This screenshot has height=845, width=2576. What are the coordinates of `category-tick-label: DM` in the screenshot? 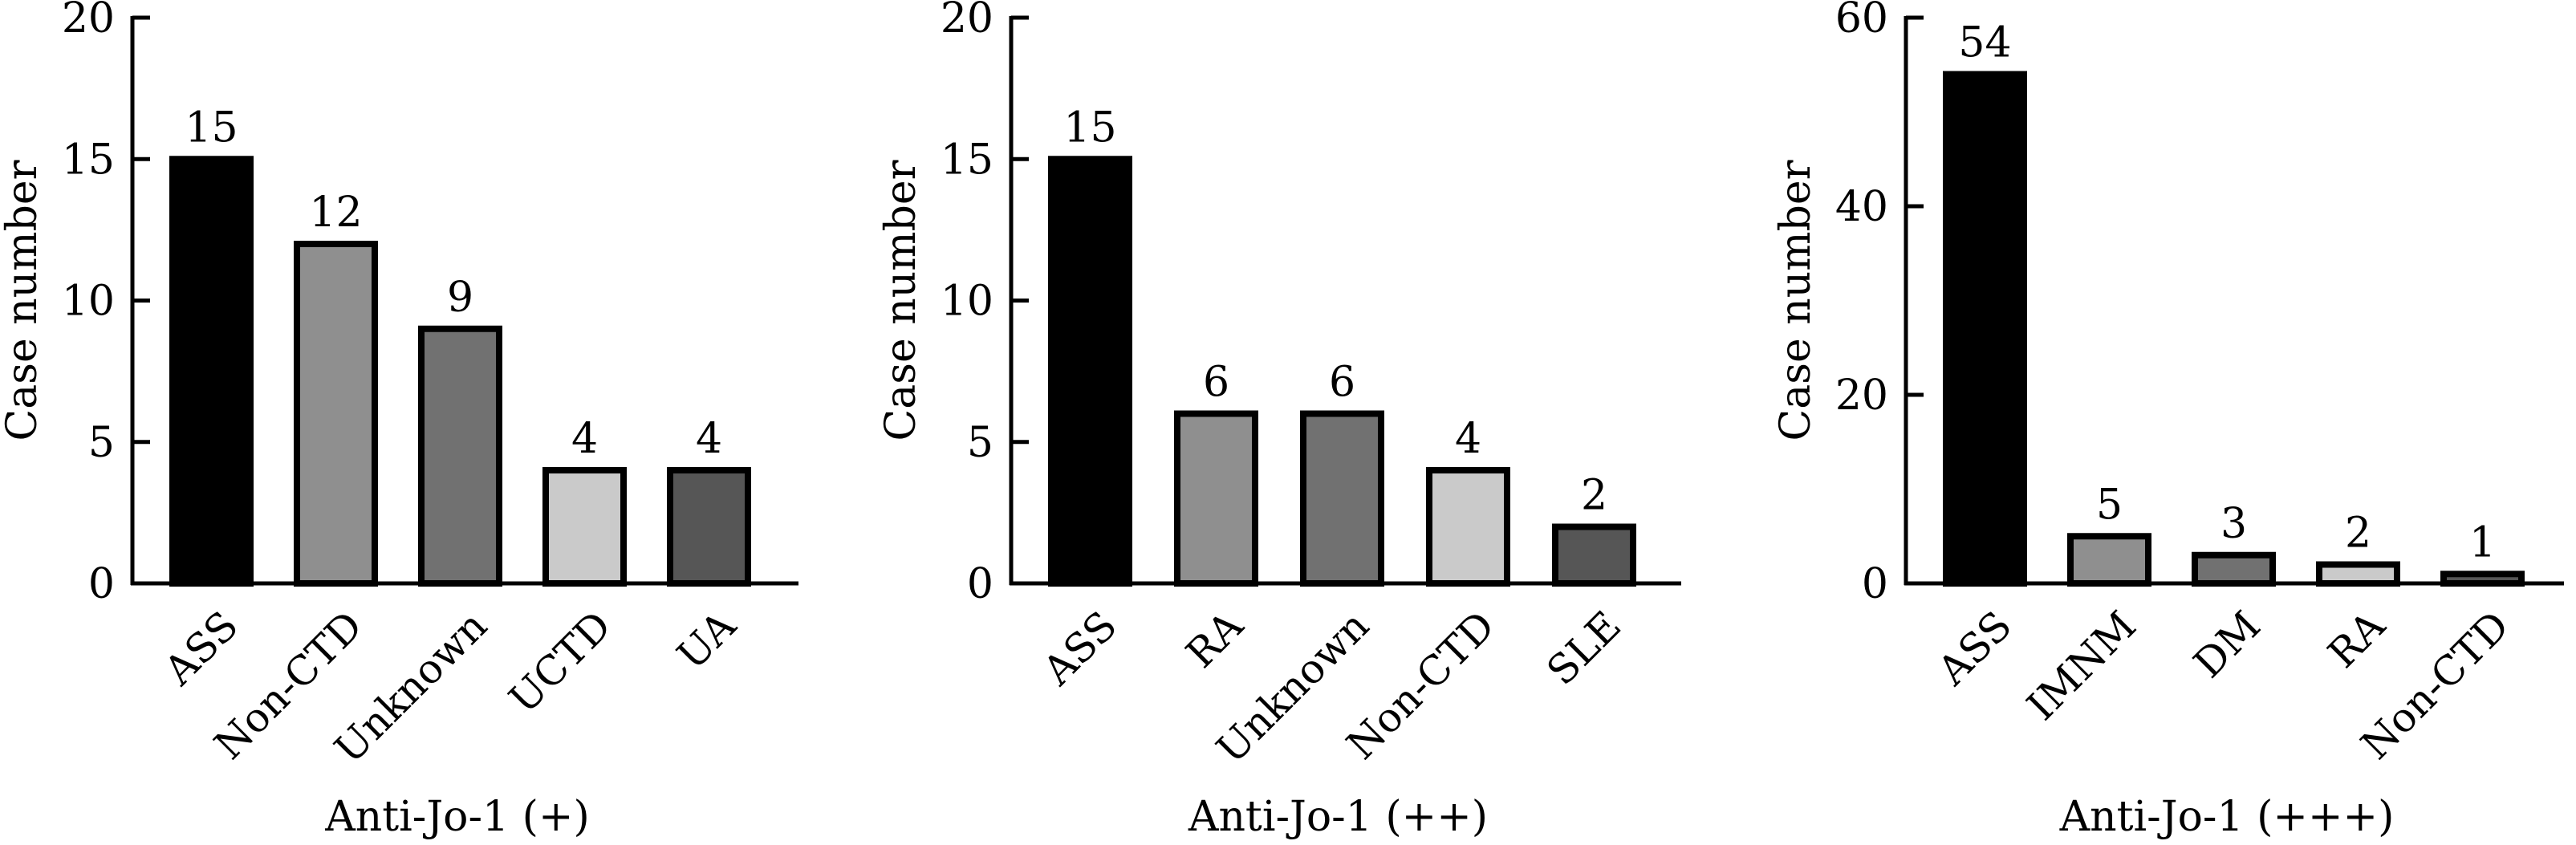 It's located at (2227, 644).